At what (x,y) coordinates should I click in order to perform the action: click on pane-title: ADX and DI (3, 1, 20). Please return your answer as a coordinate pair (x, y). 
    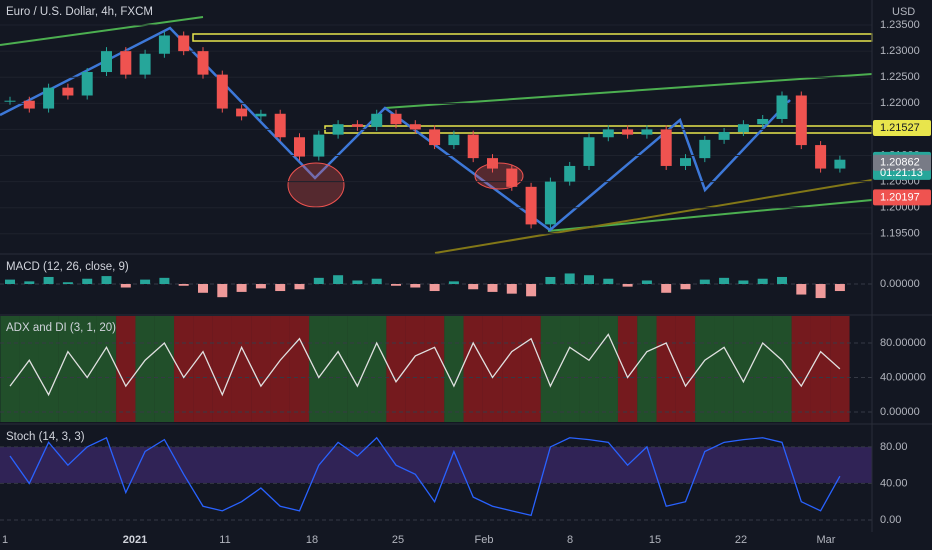
    Looking at the image, I should click on (61, 328).